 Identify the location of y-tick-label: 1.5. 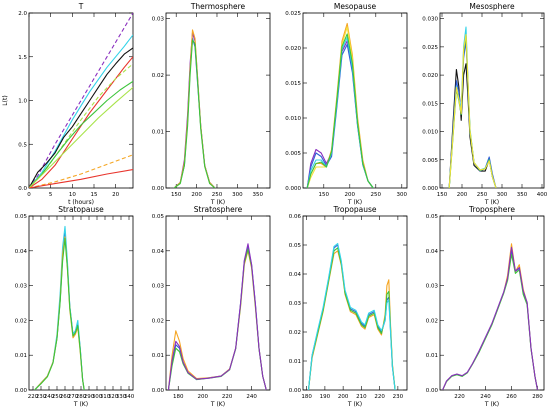
(22, 58).